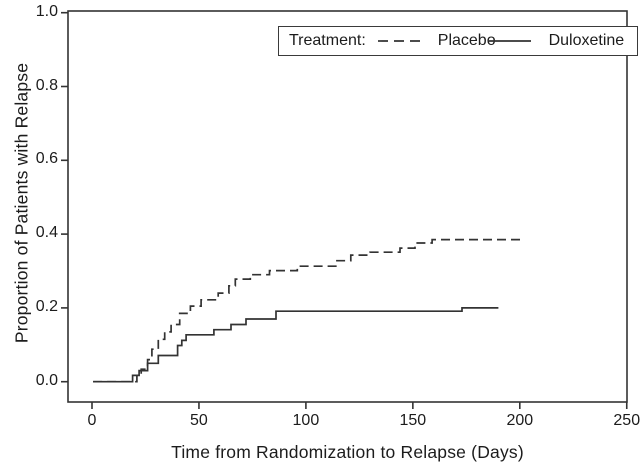 This screenshot has height=470, width=642. Describe the element at coordinates (327, 40) in the screenshot. I see `legend-title: Treatment:` at that location.